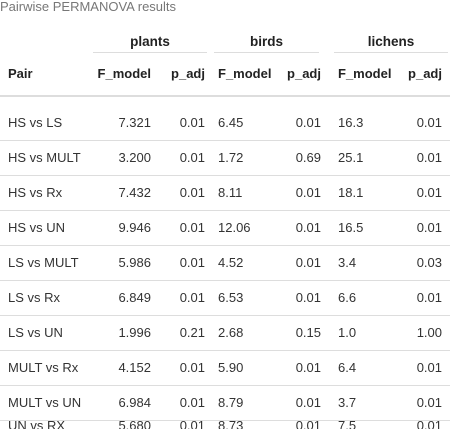  I want to click on plants-f-model-cell: 5.680, so click(134, 425).